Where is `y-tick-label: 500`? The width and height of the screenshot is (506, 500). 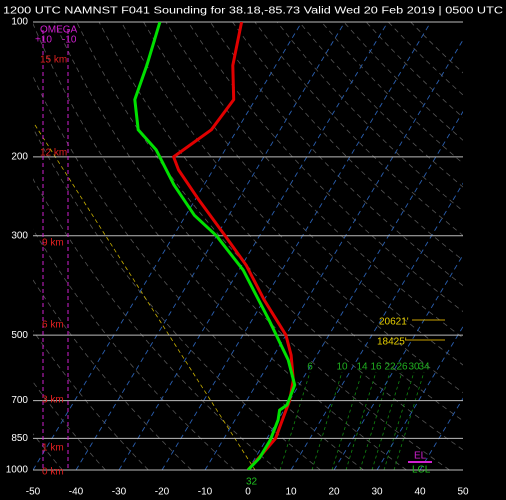 y-tick-label: 500 is located at coordinates (19, 335).